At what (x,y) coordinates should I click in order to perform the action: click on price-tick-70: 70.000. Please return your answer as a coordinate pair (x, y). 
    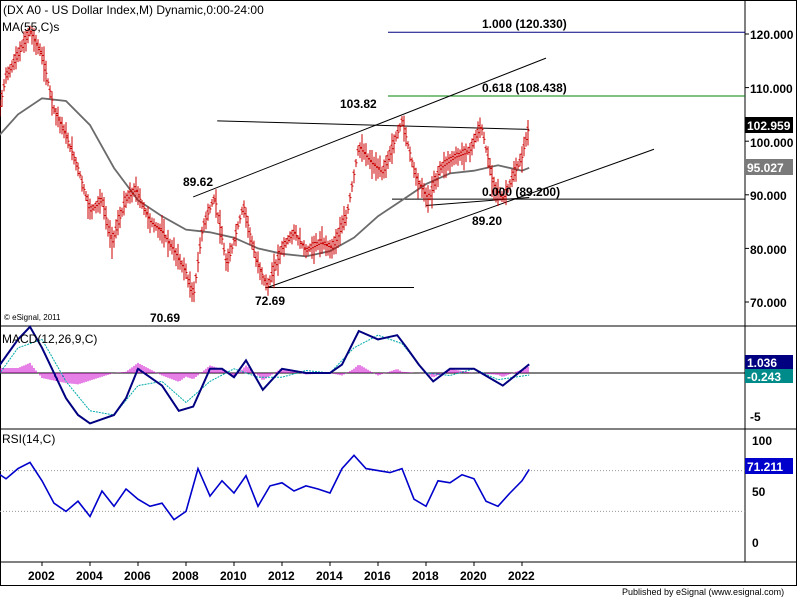
    Looking at the image, I should click on (768, 303).